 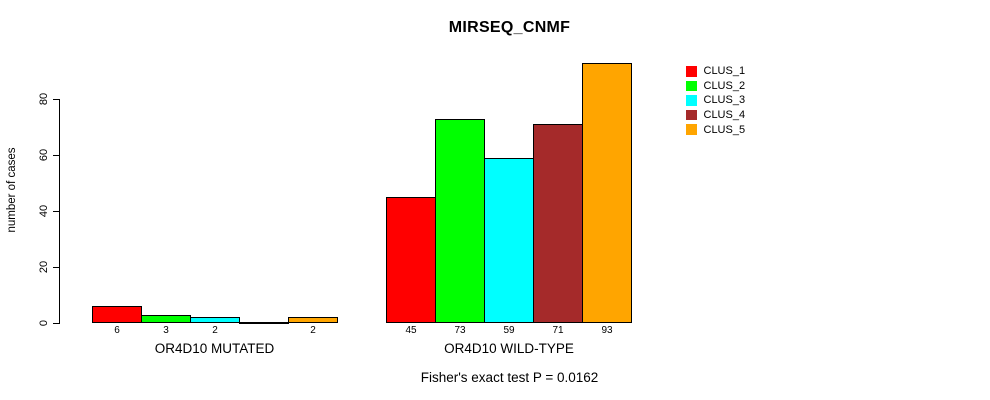 I want to click on bar-clus-1-mutated, so click(x=117, y=314).